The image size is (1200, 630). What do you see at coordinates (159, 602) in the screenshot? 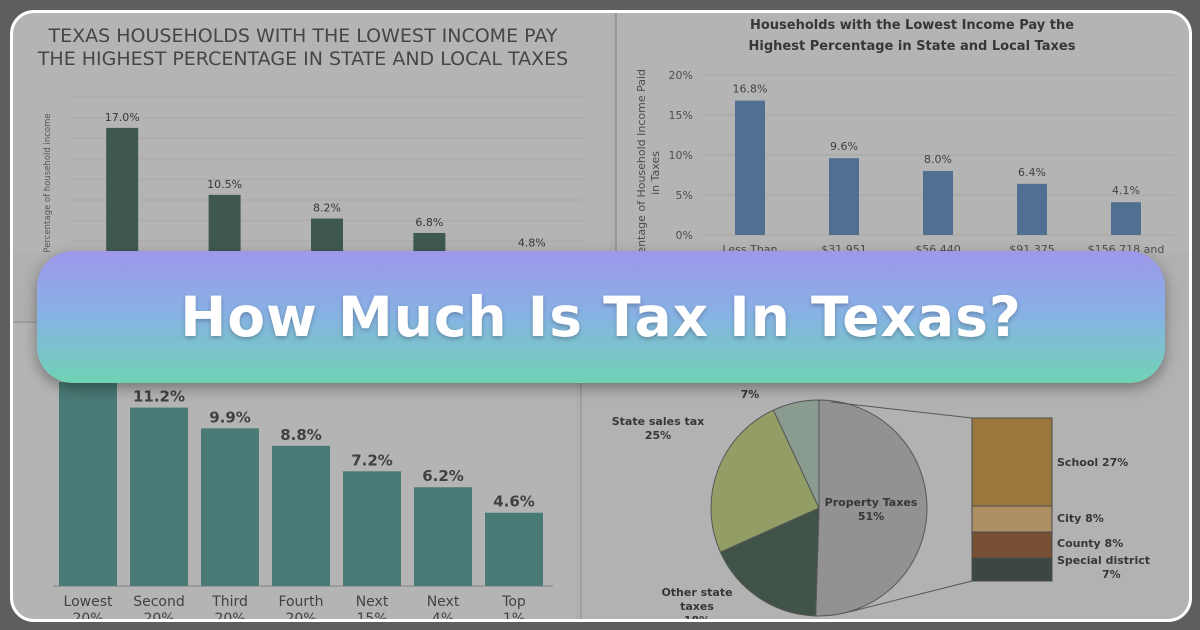
I see `chart-3-x-tick-label: Second` at bounding box center [159, 602].